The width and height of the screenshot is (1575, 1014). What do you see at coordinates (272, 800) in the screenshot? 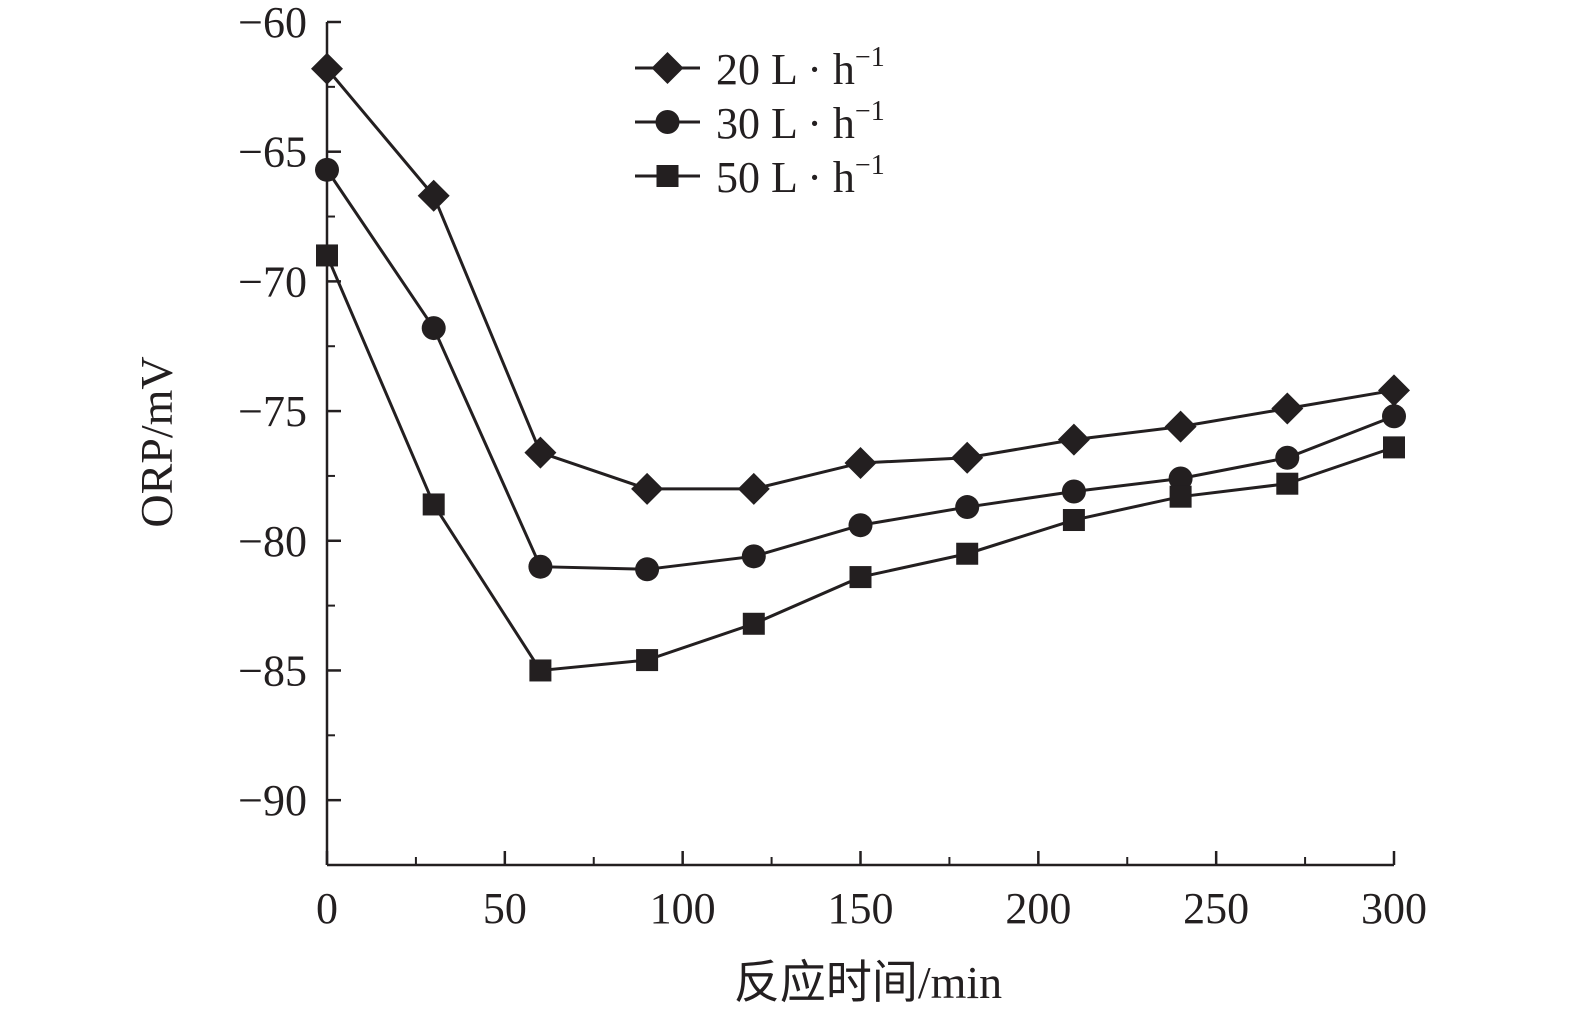
I see `y-tick-label: −90` at bounding box center [272, 800].